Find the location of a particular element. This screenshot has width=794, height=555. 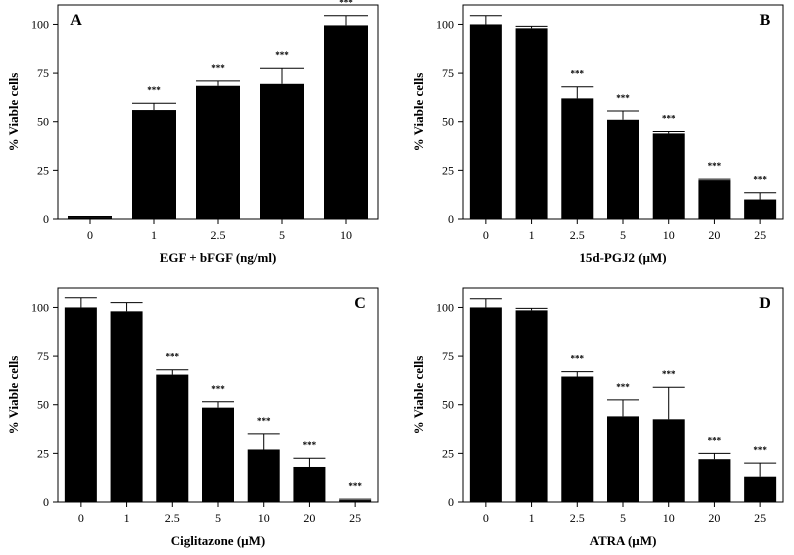

panel-letter: D is located at coordinates (765, 303).